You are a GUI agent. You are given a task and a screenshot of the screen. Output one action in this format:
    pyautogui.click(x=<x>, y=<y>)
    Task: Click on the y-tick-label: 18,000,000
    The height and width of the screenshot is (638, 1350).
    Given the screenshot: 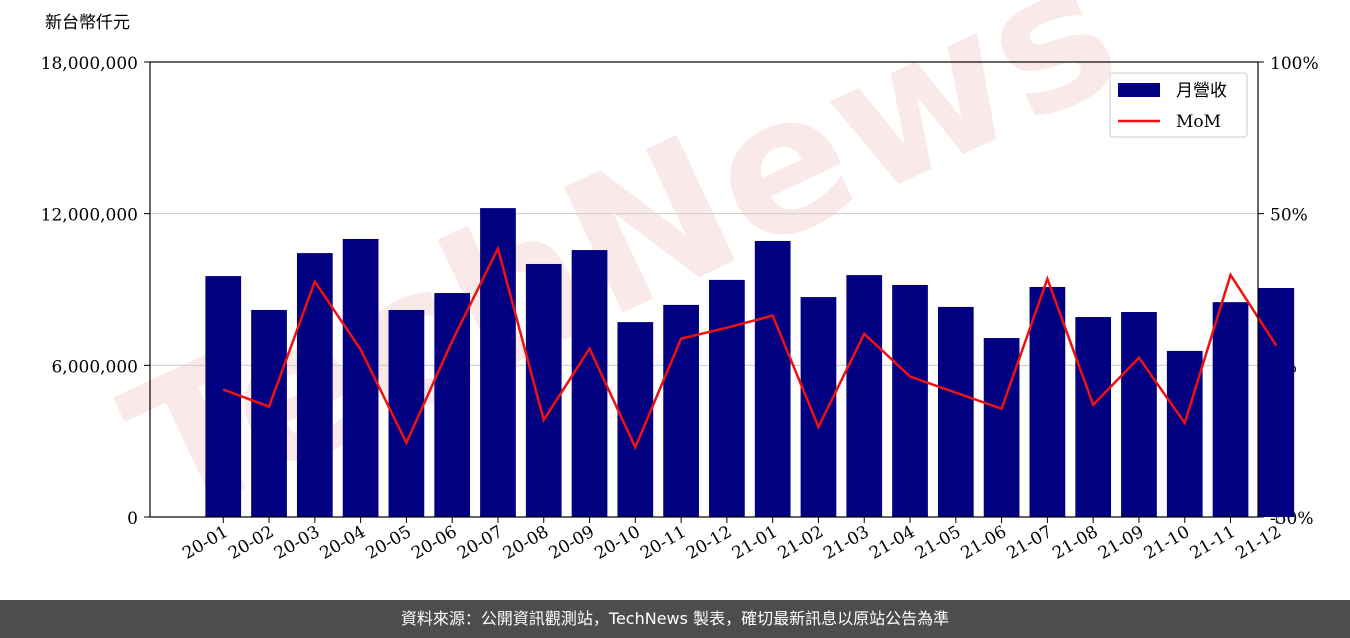 What is the action you would take?
    pyautogui.click(x=89, y=64)
    